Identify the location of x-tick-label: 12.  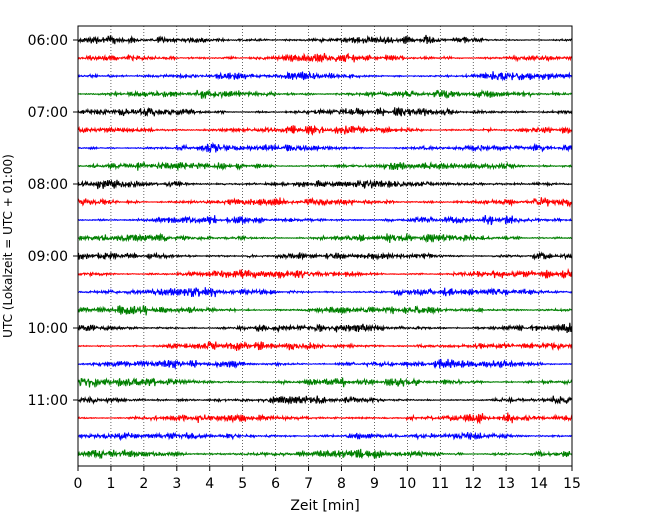
(473, 484).